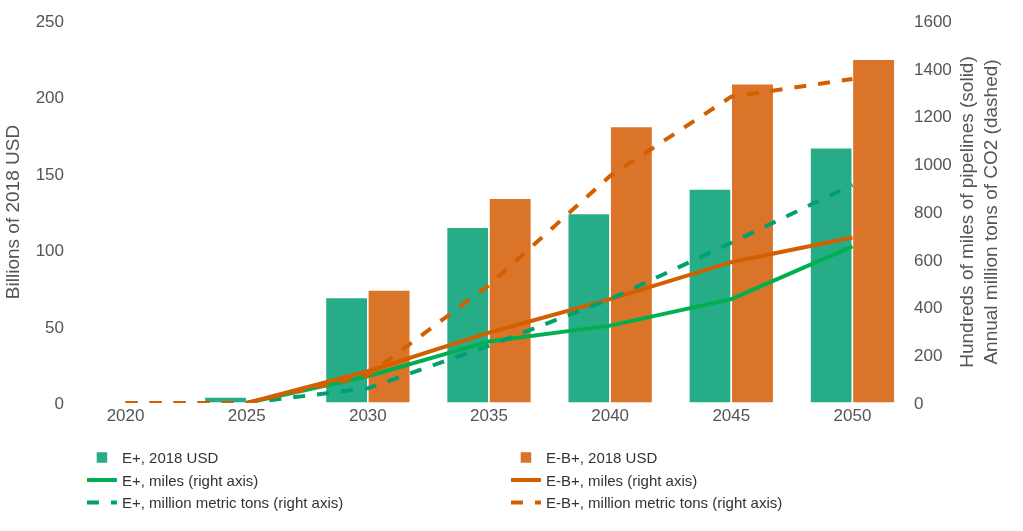  What do you see at coordinates (978, 212) in the screenshot?
I see `y2-axis-title: Hundreds of miles of pipelines (solid) Annual million tons of CO2 (dashed)` at bounding box center [978, 212].